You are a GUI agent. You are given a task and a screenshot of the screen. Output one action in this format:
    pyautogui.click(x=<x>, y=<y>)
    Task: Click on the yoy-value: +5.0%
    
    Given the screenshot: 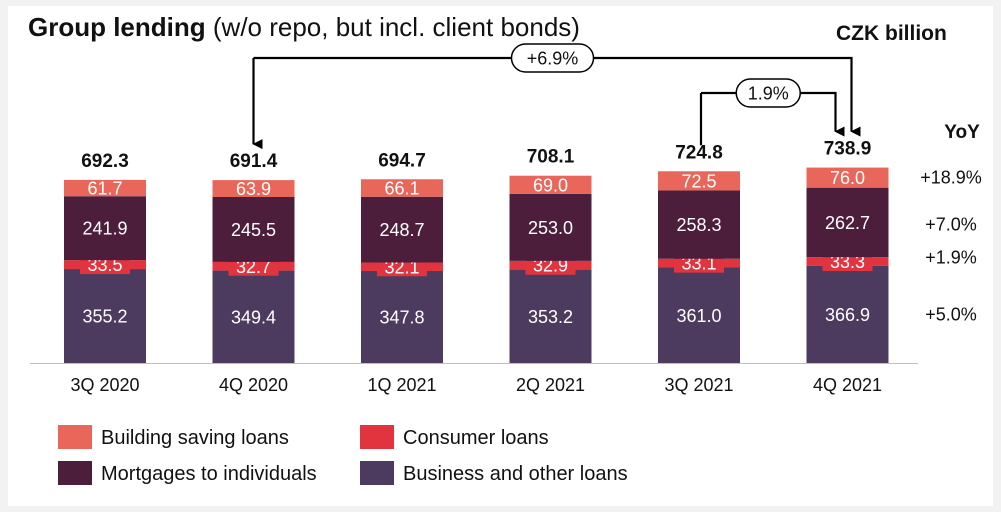 What is the action you would take?
    pyautogui.click(x=951, y=314)
    